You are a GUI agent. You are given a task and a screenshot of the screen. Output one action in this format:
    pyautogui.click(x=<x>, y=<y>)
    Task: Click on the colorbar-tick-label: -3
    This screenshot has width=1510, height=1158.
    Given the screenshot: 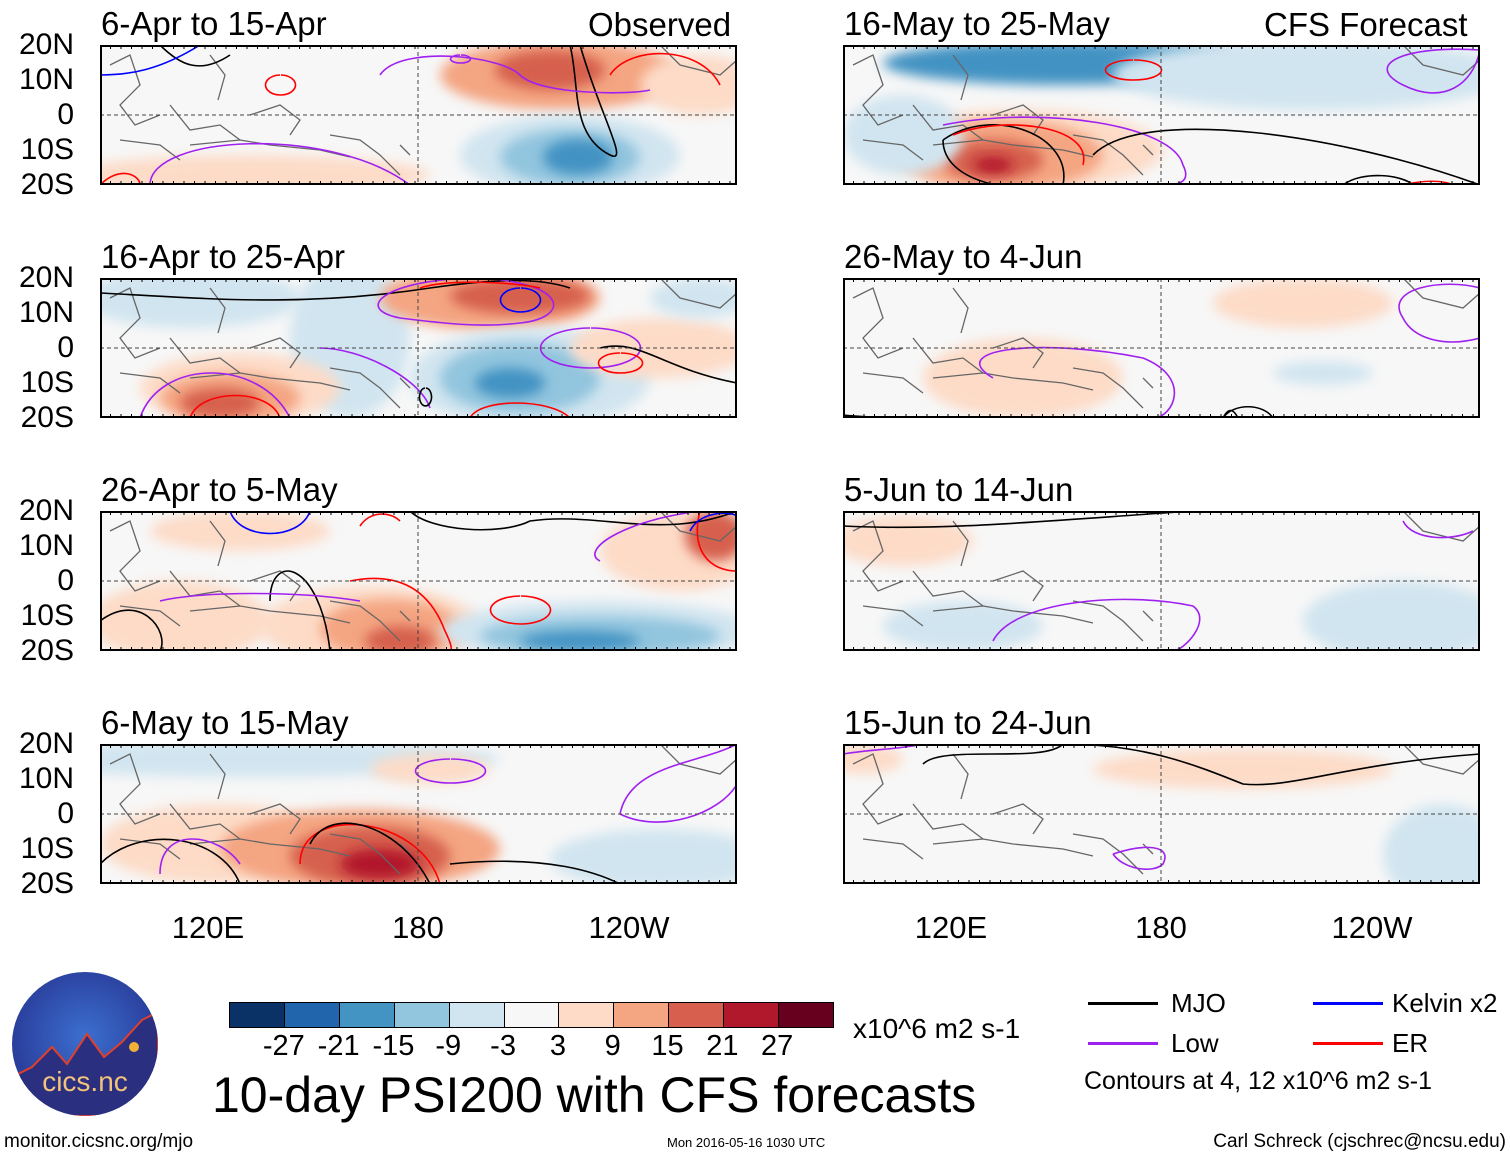 What is the action you would take?
    pyautogui.click(x=503, y=1046)
    